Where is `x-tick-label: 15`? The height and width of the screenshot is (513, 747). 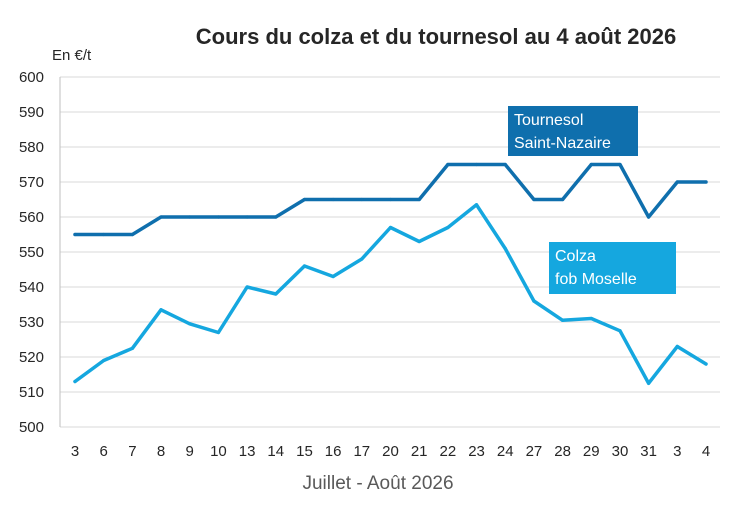
x-tick-label: 15 is located at coordinates (304, 451).